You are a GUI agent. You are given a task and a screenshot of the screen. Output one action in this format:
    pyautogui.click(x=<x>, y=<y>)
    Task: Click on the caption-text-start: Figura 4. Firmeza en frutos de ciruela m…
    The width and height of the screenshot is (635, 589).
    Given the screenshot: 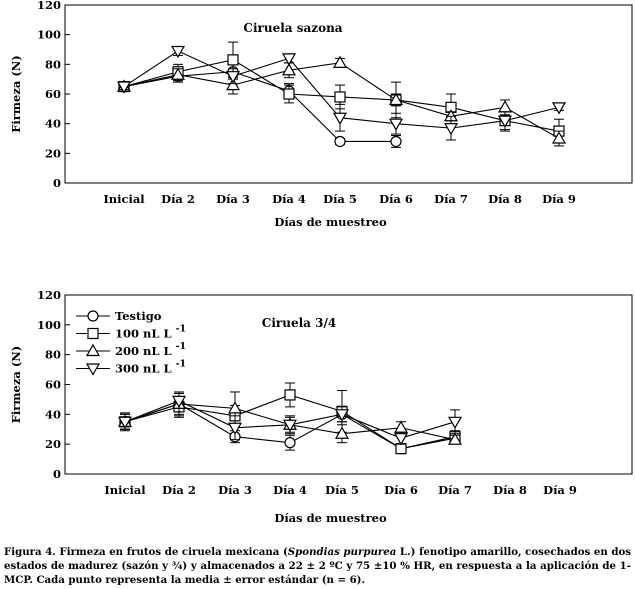 What is the action you would take?
    pyautogui.click(x=146, y=552)
    